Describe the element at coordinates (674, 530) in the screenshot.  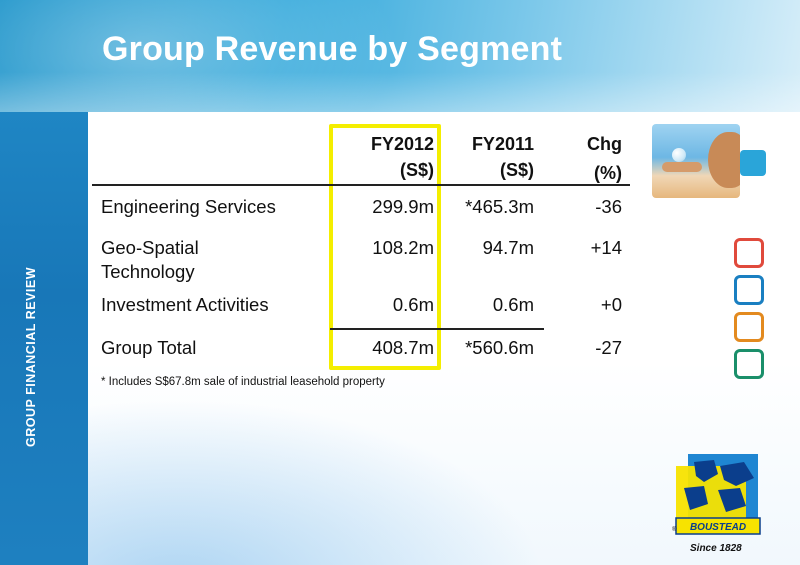
I see `registered-mark: ®` at that location.